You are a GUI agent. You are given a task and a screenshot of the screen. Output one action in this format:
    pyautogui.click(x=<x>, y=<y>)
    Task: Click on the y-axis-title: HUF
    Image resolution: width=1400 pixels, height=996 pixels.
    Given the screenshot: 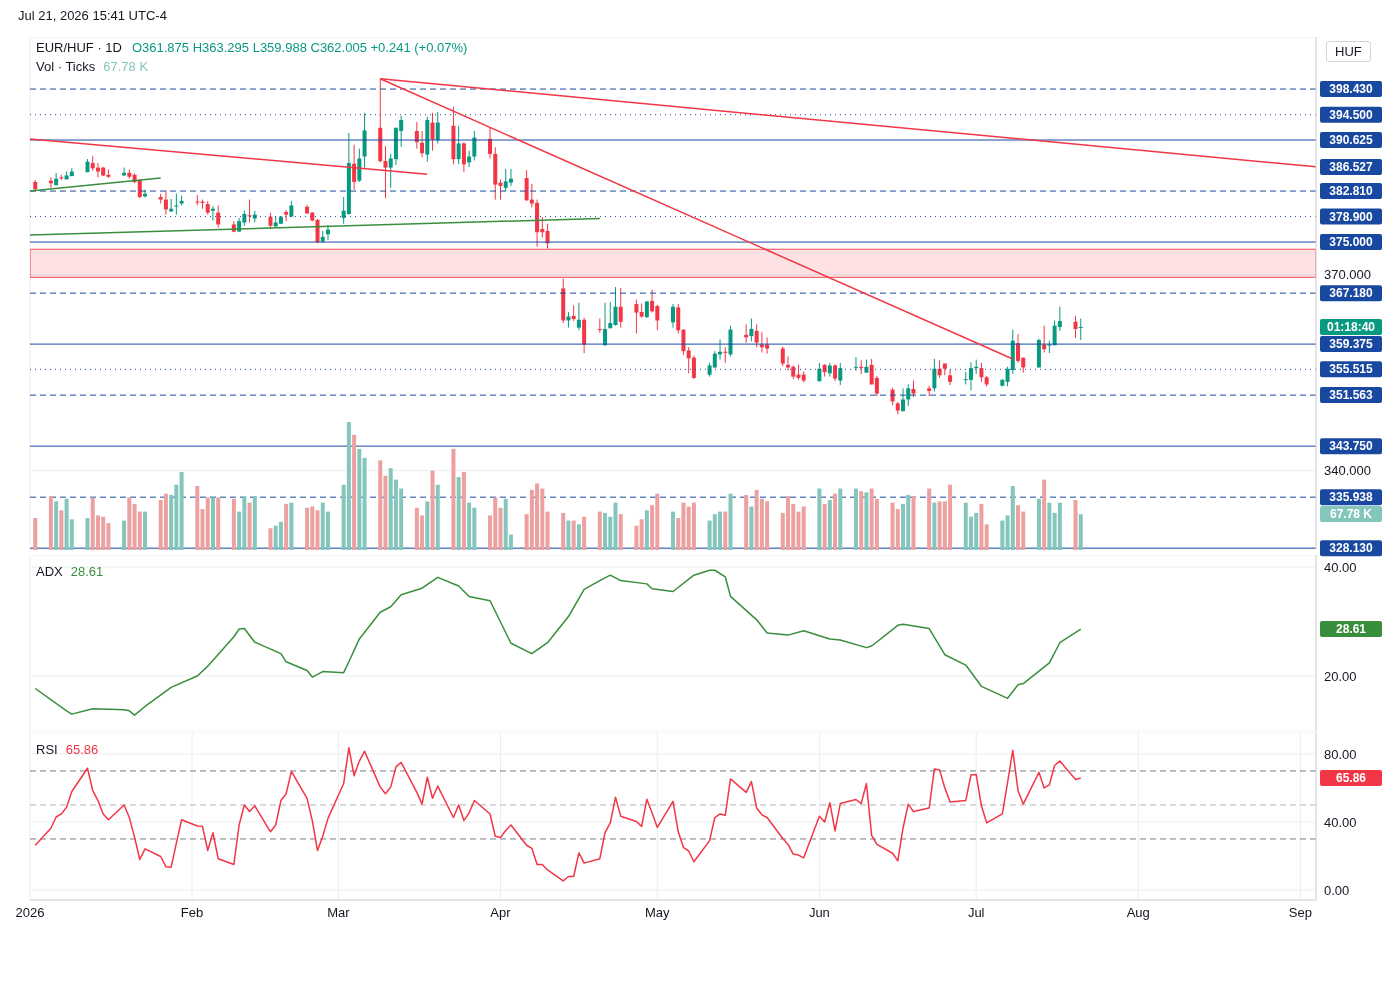 What is the action you would take?
    pyautogui.click(x=1348, y=51)
    